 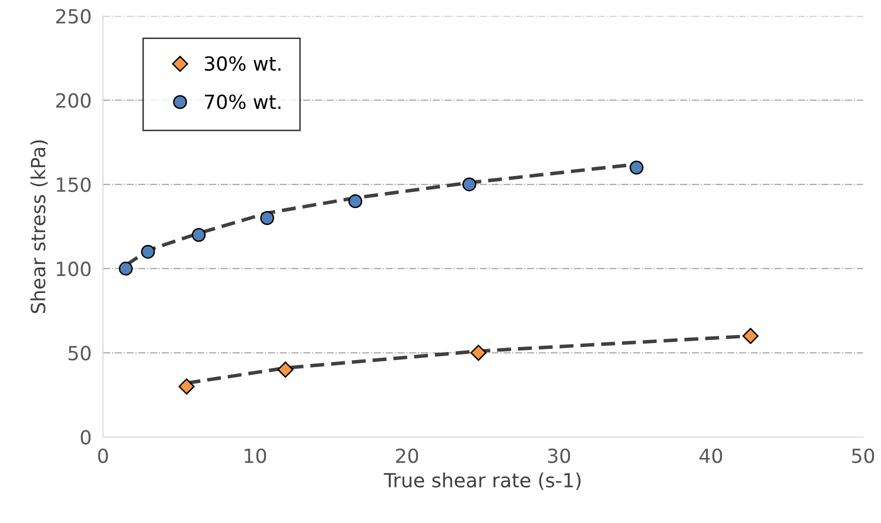 I want to click on x-tick-label: 20, so click(x=407, y=456).